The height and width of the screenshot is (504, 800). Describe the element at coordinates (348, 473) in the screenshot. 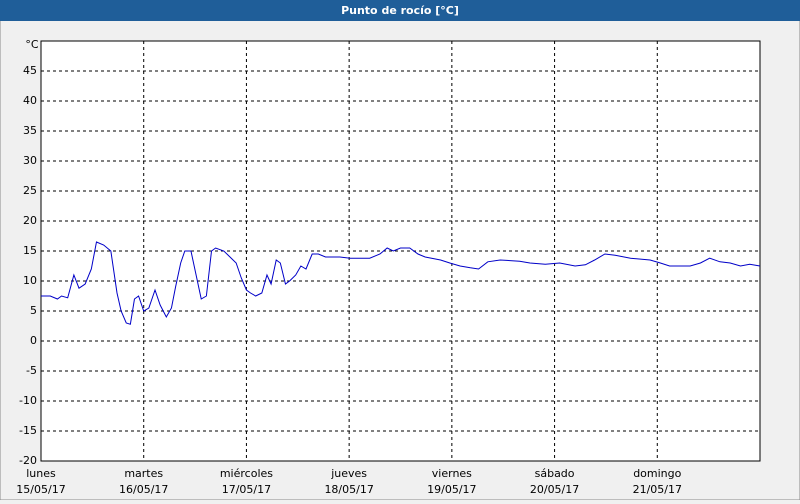

I see `x-tick-label: jueves` at that location.